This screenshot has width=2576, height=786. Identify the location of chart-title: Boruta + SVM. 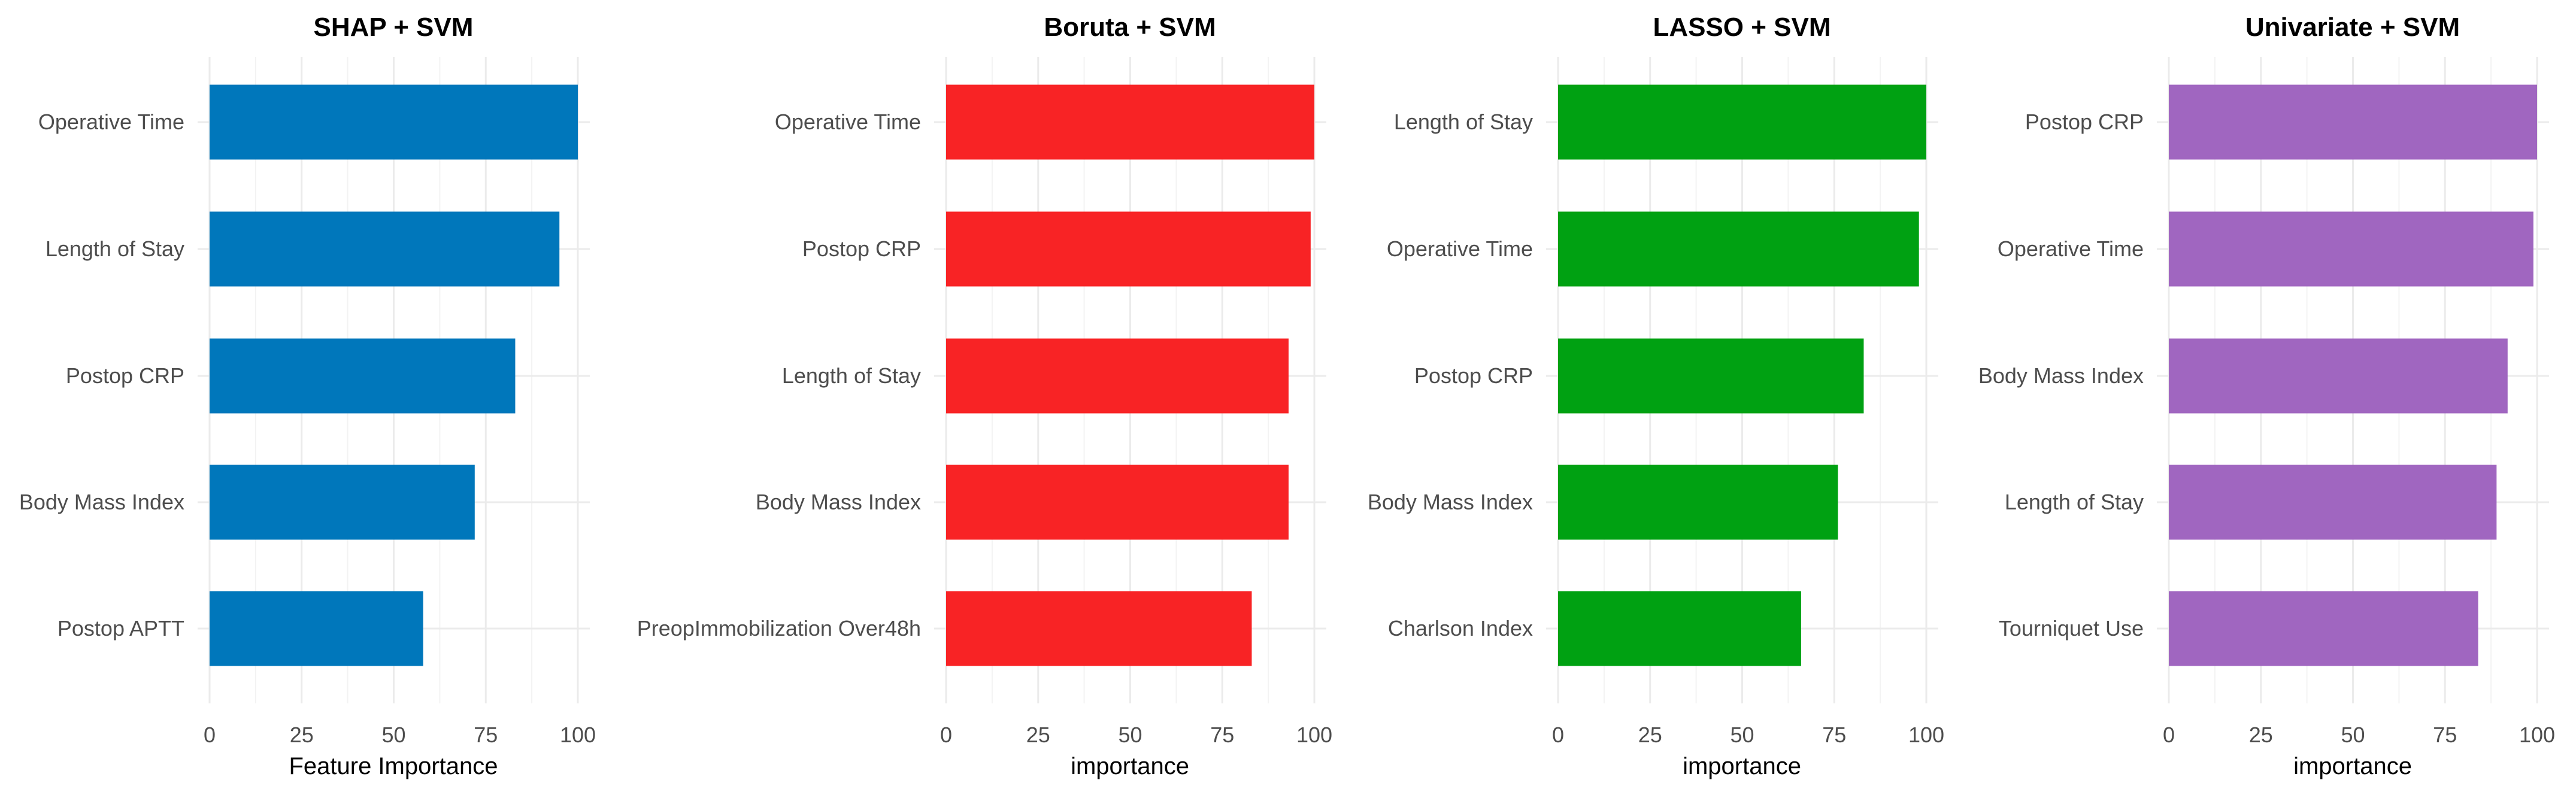
(1130, 27).